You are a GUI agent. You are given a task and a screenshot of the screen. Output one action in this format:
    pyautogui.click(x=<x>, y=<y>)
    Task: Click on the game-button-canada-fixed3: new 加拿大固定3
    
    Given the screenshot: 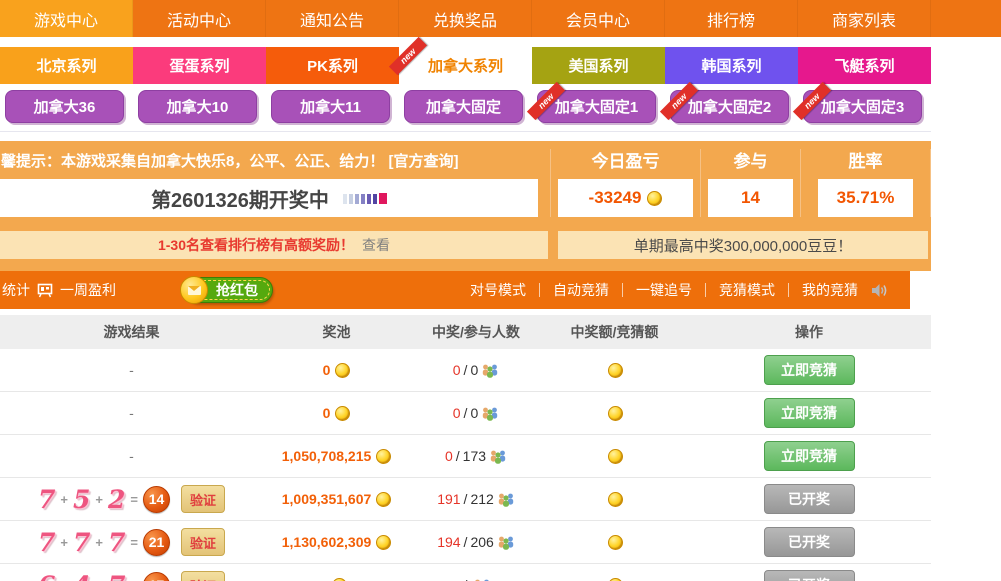 What is the action you would take?
    pyautogui.click(x=857, y=102)
    